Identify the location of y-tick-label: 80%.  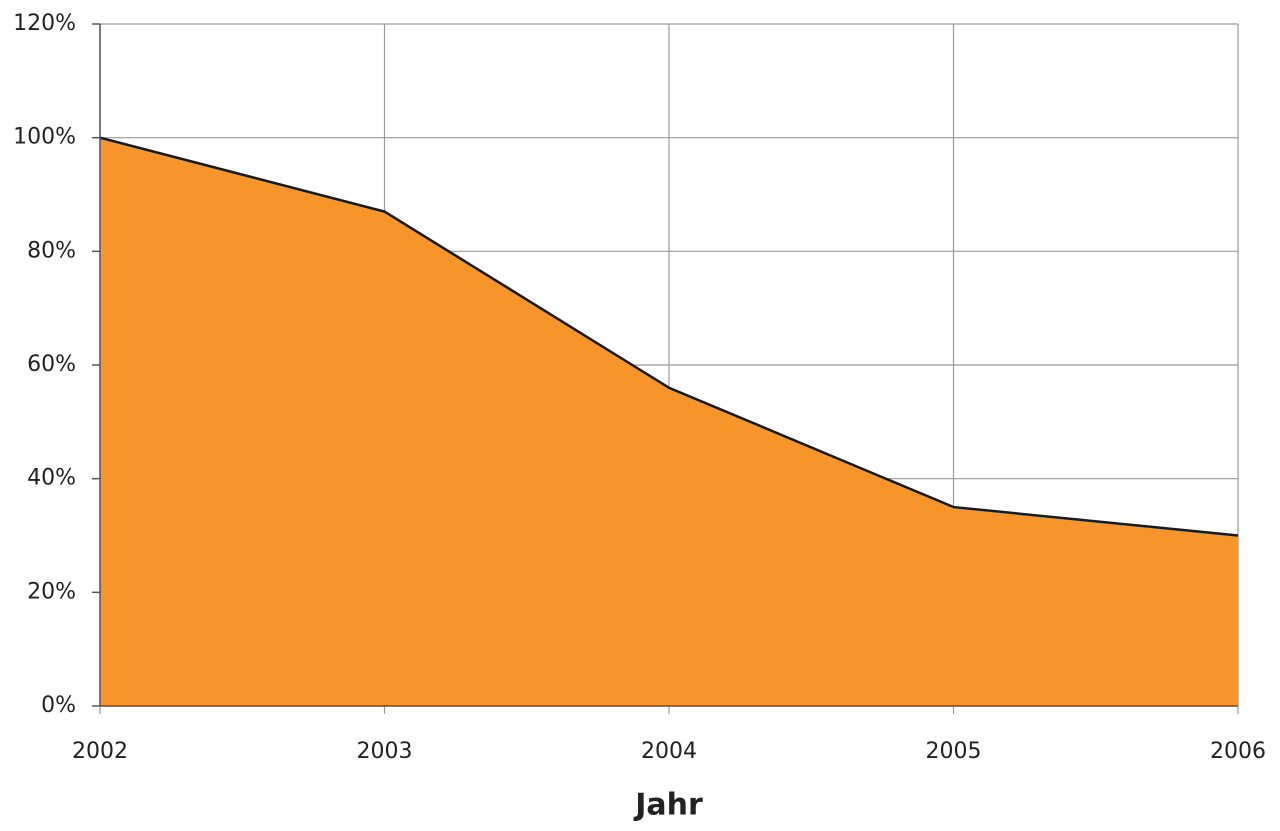
(51, 250).